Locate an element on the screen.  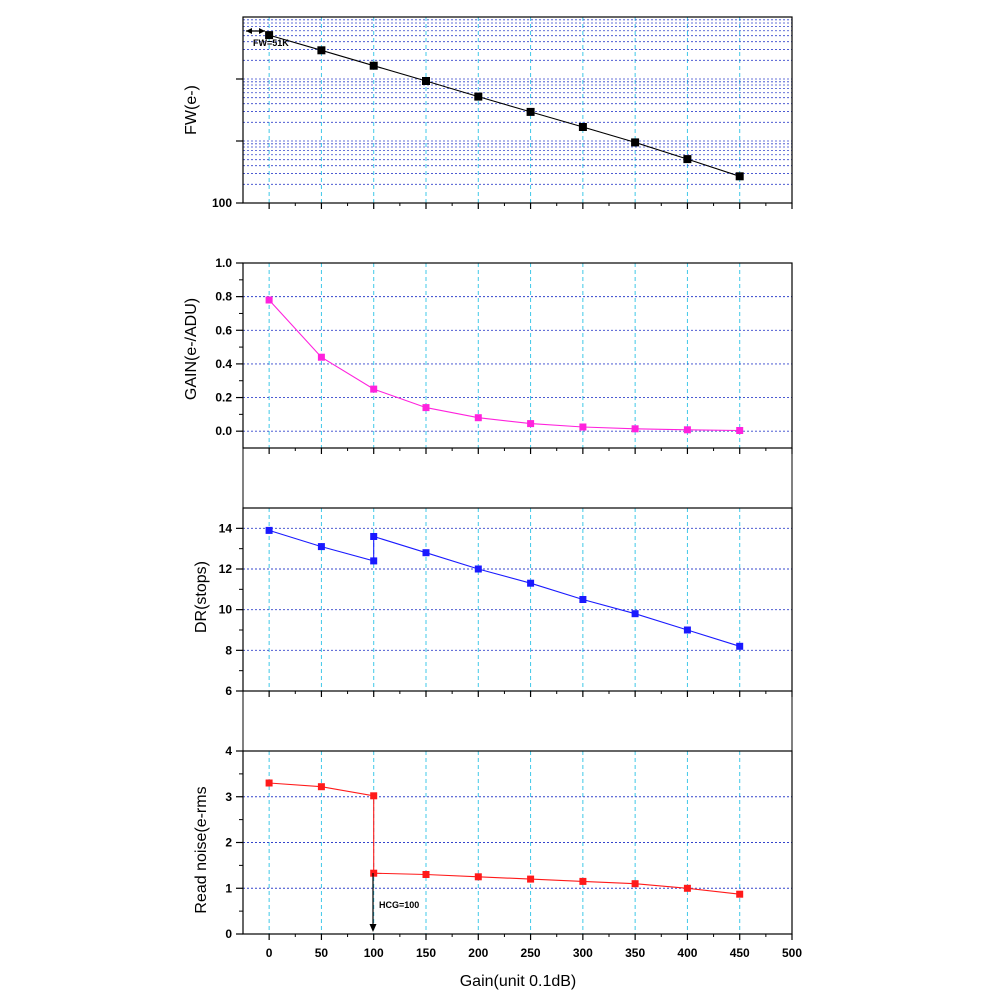
dr-plot-frame is located at coordinates (517, 599).